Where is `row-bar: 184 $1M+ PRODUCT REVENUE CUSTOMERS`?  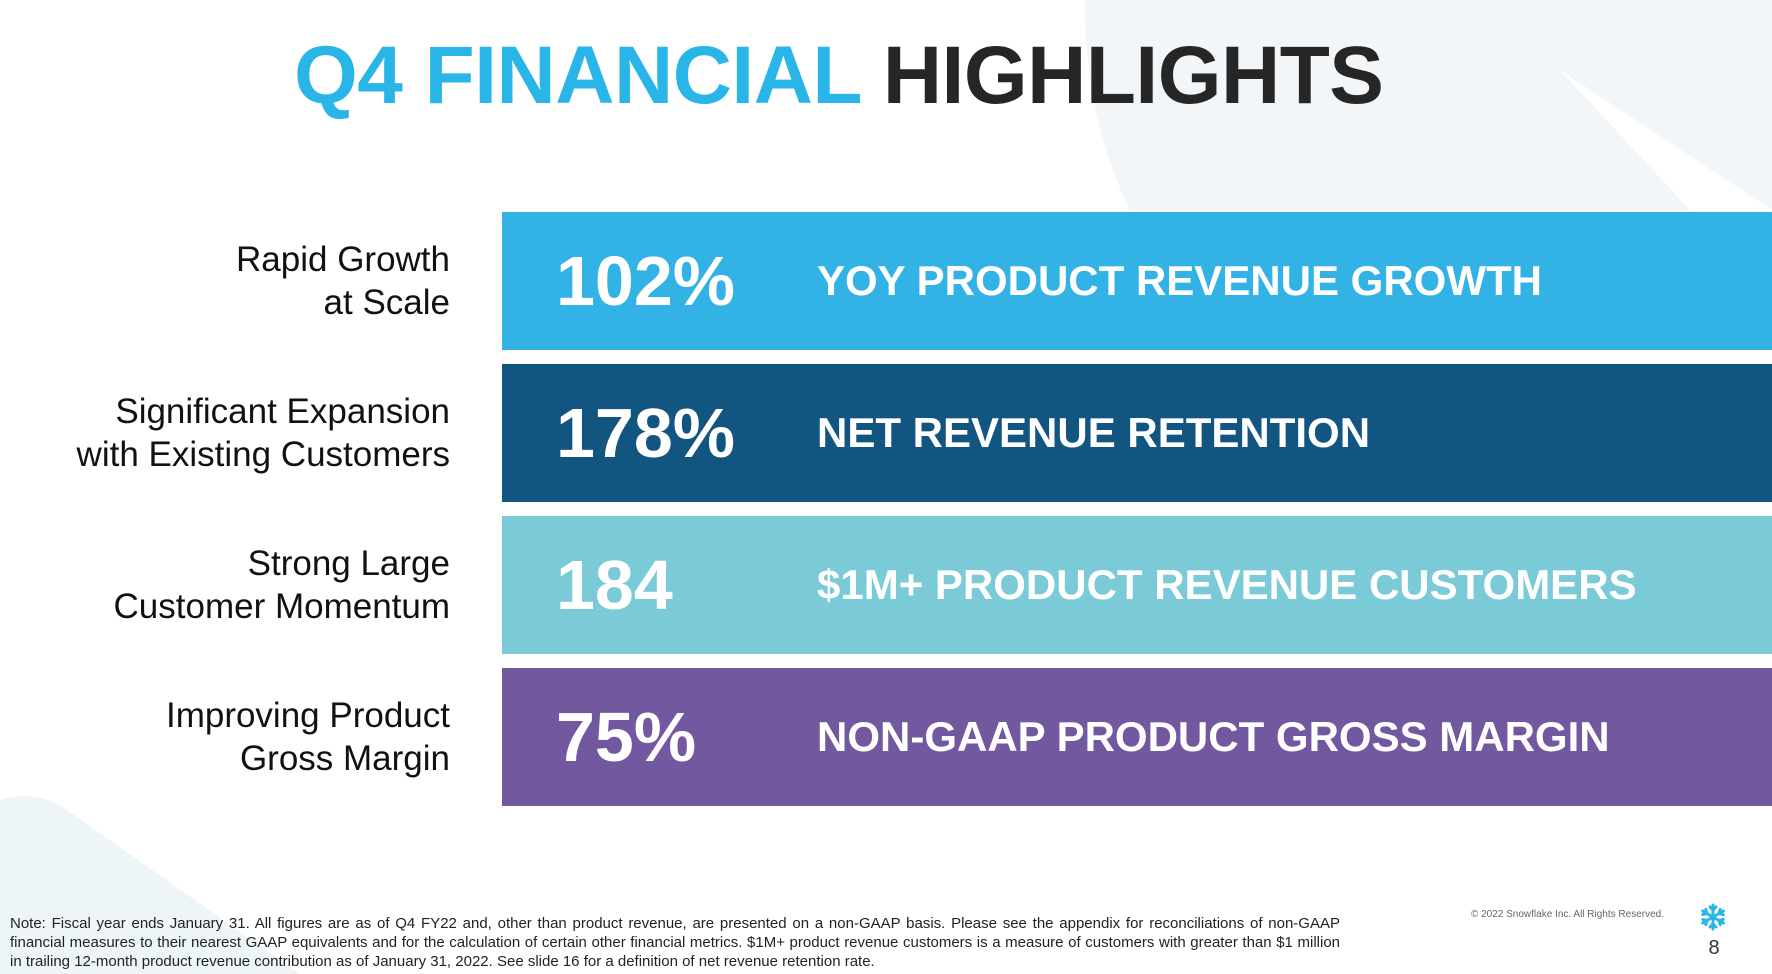 row-bar: 184 $1M+ PRODUCT REVENUE CUSTOMERS is located at coordinates (1137, 585).